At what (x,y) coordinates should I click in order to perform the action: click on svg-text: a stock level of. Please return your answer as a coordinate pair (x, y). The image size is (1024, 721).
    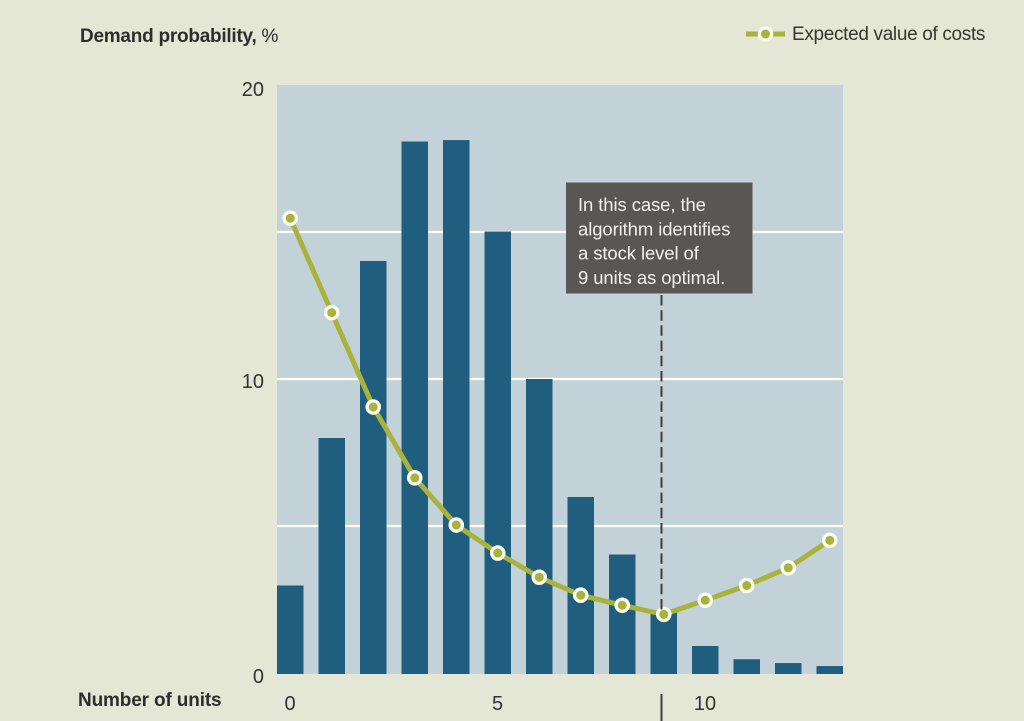
    Looking at the image, I should click on (639, 253).